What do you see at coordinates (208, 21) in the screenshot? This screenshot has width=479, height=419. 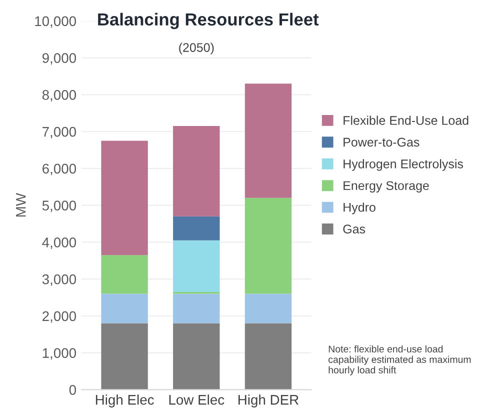 I see `chart-title: Balancing Resources Fleet` at bounding box center [208, 21].